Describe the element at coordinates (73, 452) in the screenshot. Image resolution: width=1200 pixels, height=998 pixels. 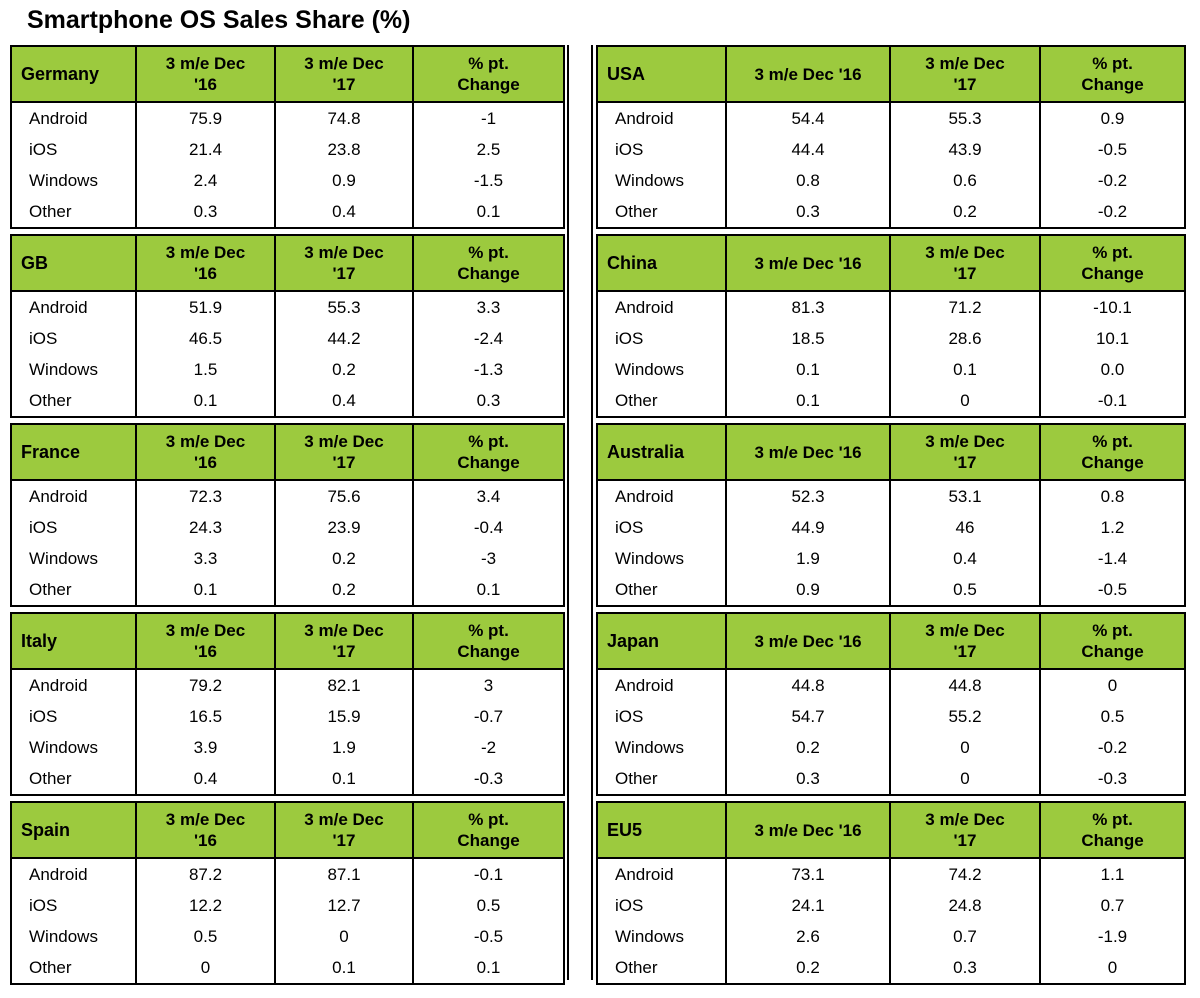
I see `country-header-cell: France` at that location.